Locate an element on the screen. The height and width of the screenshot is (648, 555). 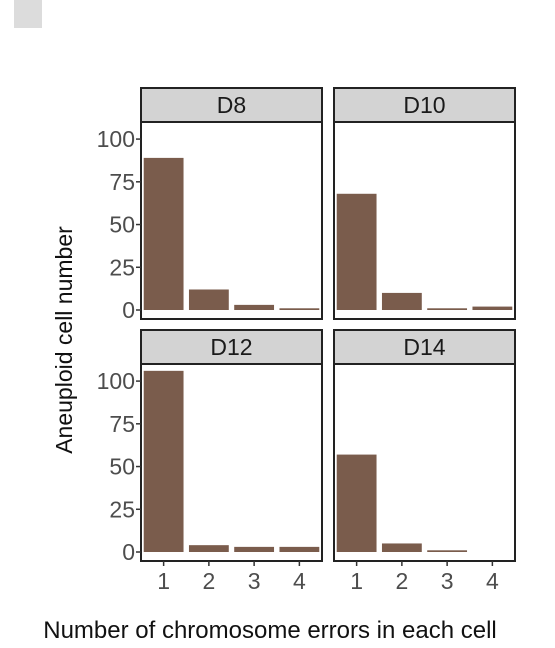
panel-title: D10 is located at coordinates (424, 105).